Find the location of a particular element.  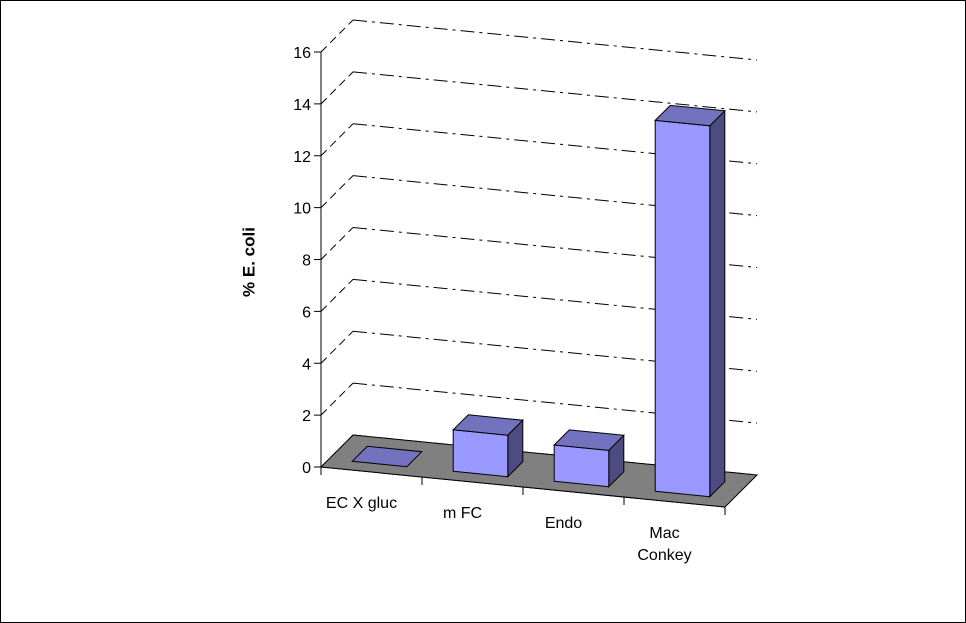

x-tick-label-line: Endo is located at coordinates (563, 523).